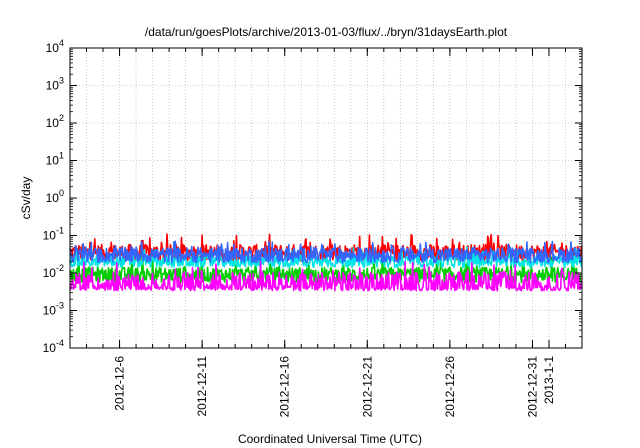  What do you see at coordinates (55, 46) in the screenshot?
I see `y-tick-label: 10⁴` at bounding box center [55, 46].